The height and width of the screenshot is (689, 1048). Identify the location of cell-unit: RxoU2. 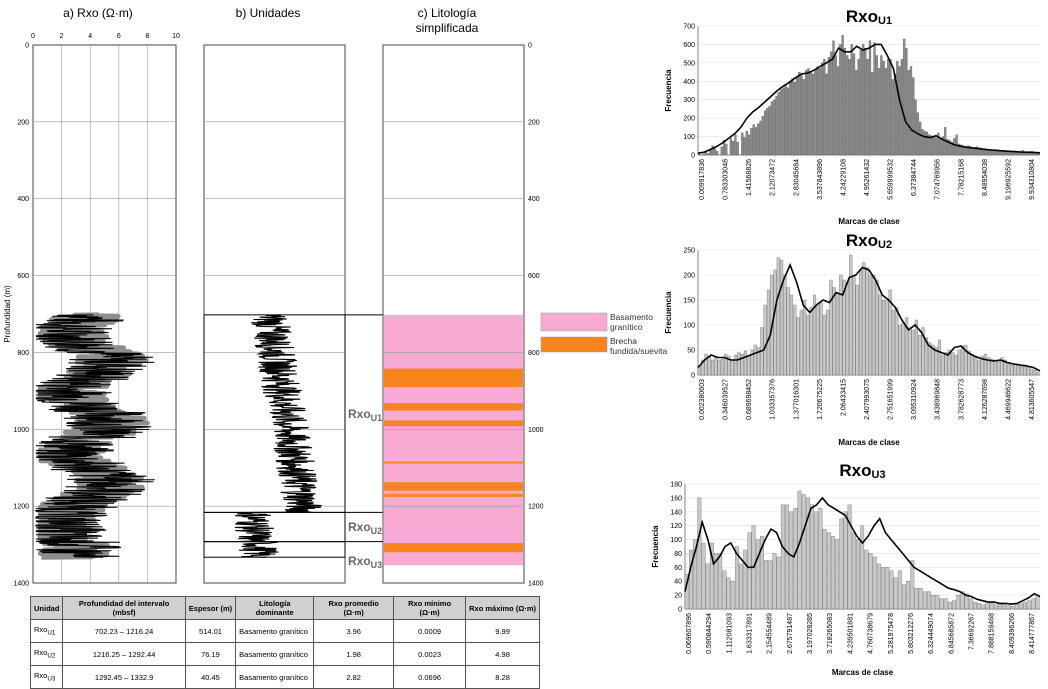
(46, 654).